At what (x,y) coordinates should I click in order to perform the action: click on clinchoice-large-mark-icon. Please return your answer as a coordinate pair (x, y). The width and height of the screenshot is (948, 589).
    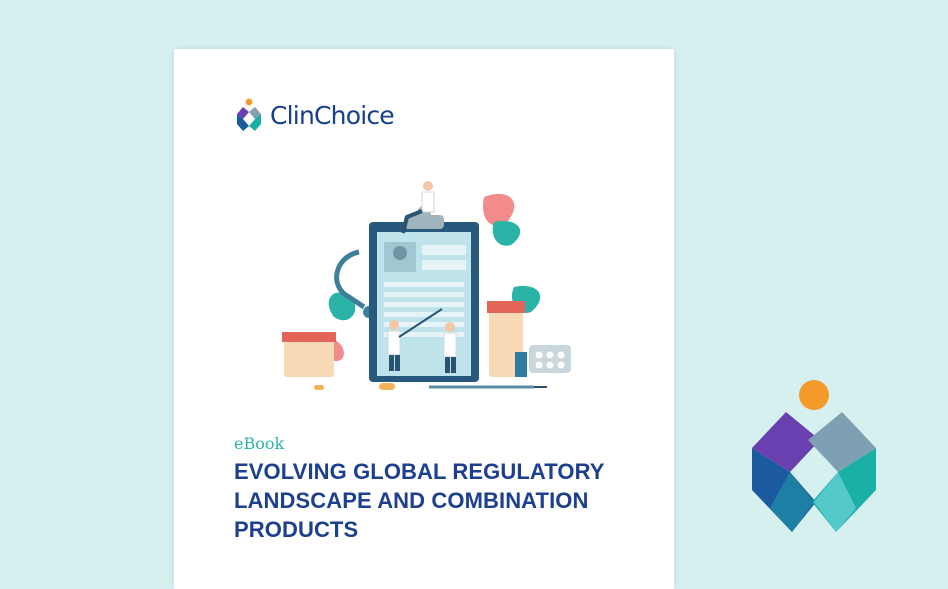
    Looking at the image, I should click on (814, 456).